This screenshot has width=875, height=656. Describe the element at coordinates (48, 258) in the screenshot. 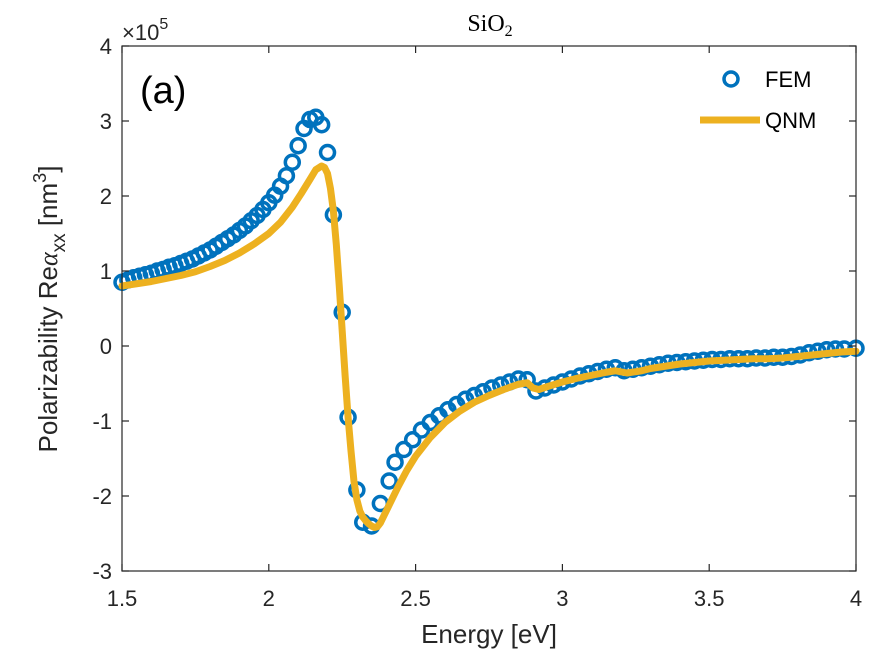

I see `y-axis-symbol: α` at that location.